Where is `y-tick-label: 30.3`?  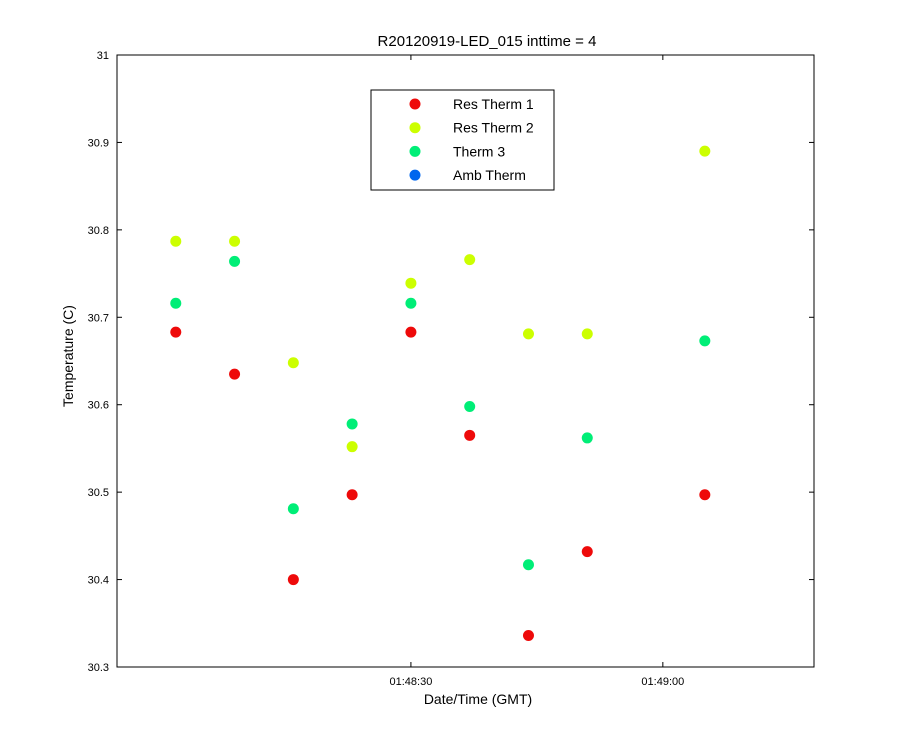
y-tick-label: 30.3 is located at coordinates (98, 668).